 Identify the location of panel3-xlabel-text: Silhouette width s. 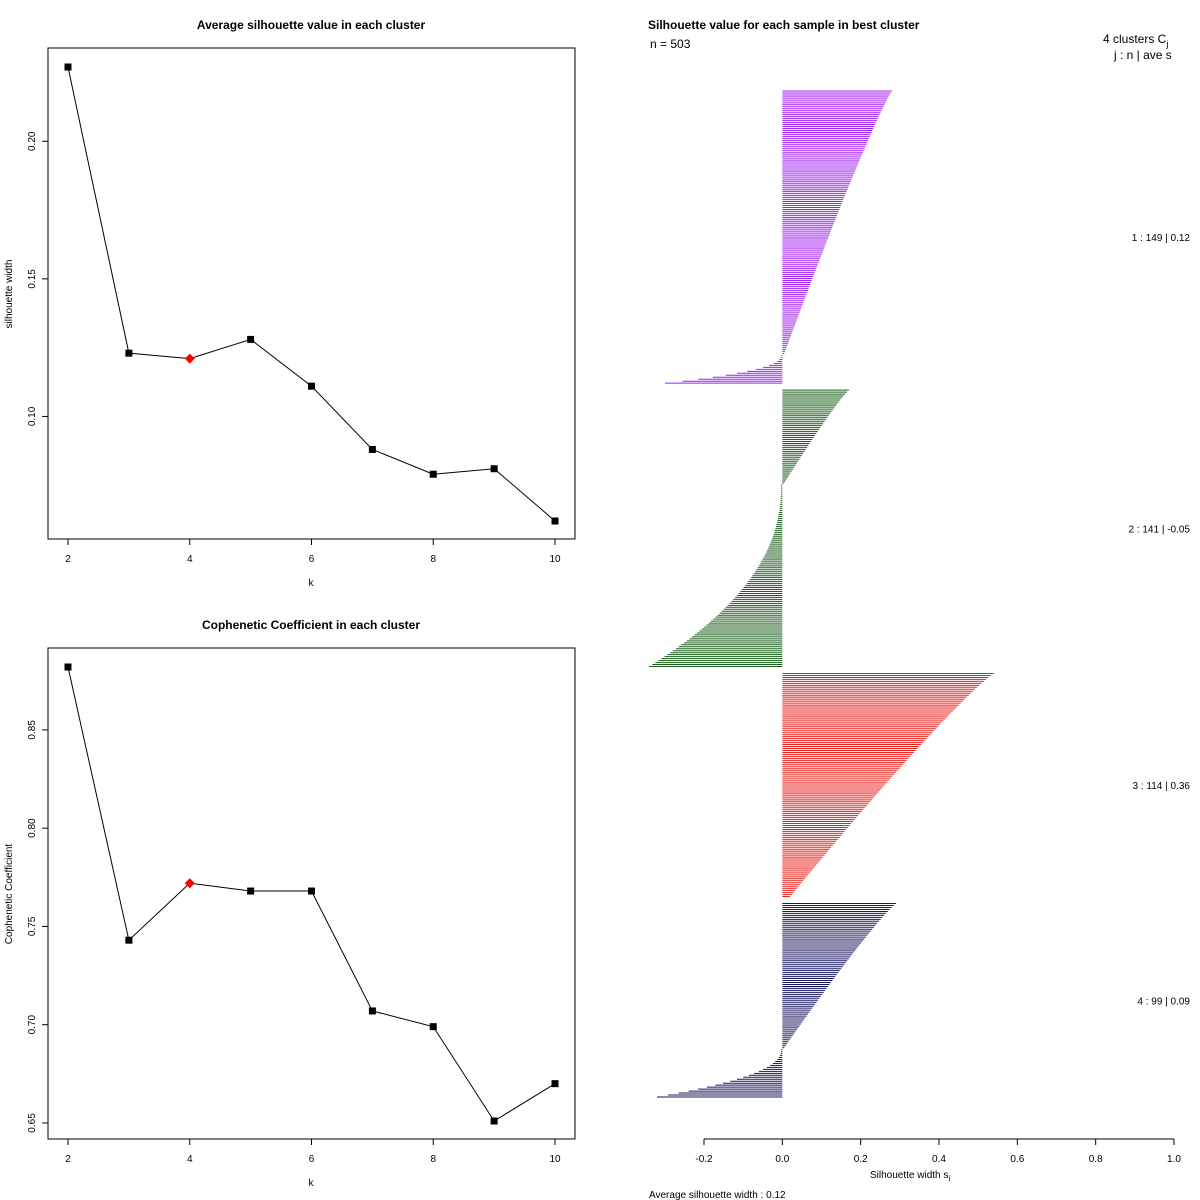
(909, 1175).